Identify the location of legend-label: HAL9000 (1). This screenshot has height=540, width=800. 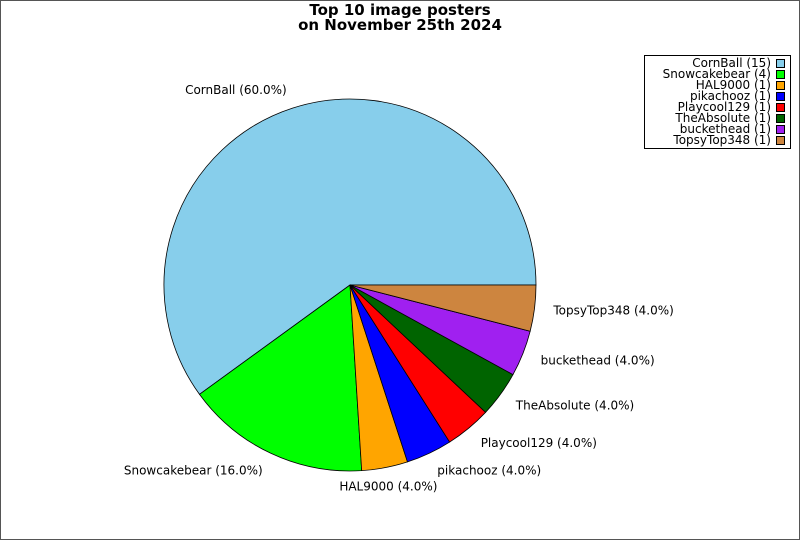
(733, 85).